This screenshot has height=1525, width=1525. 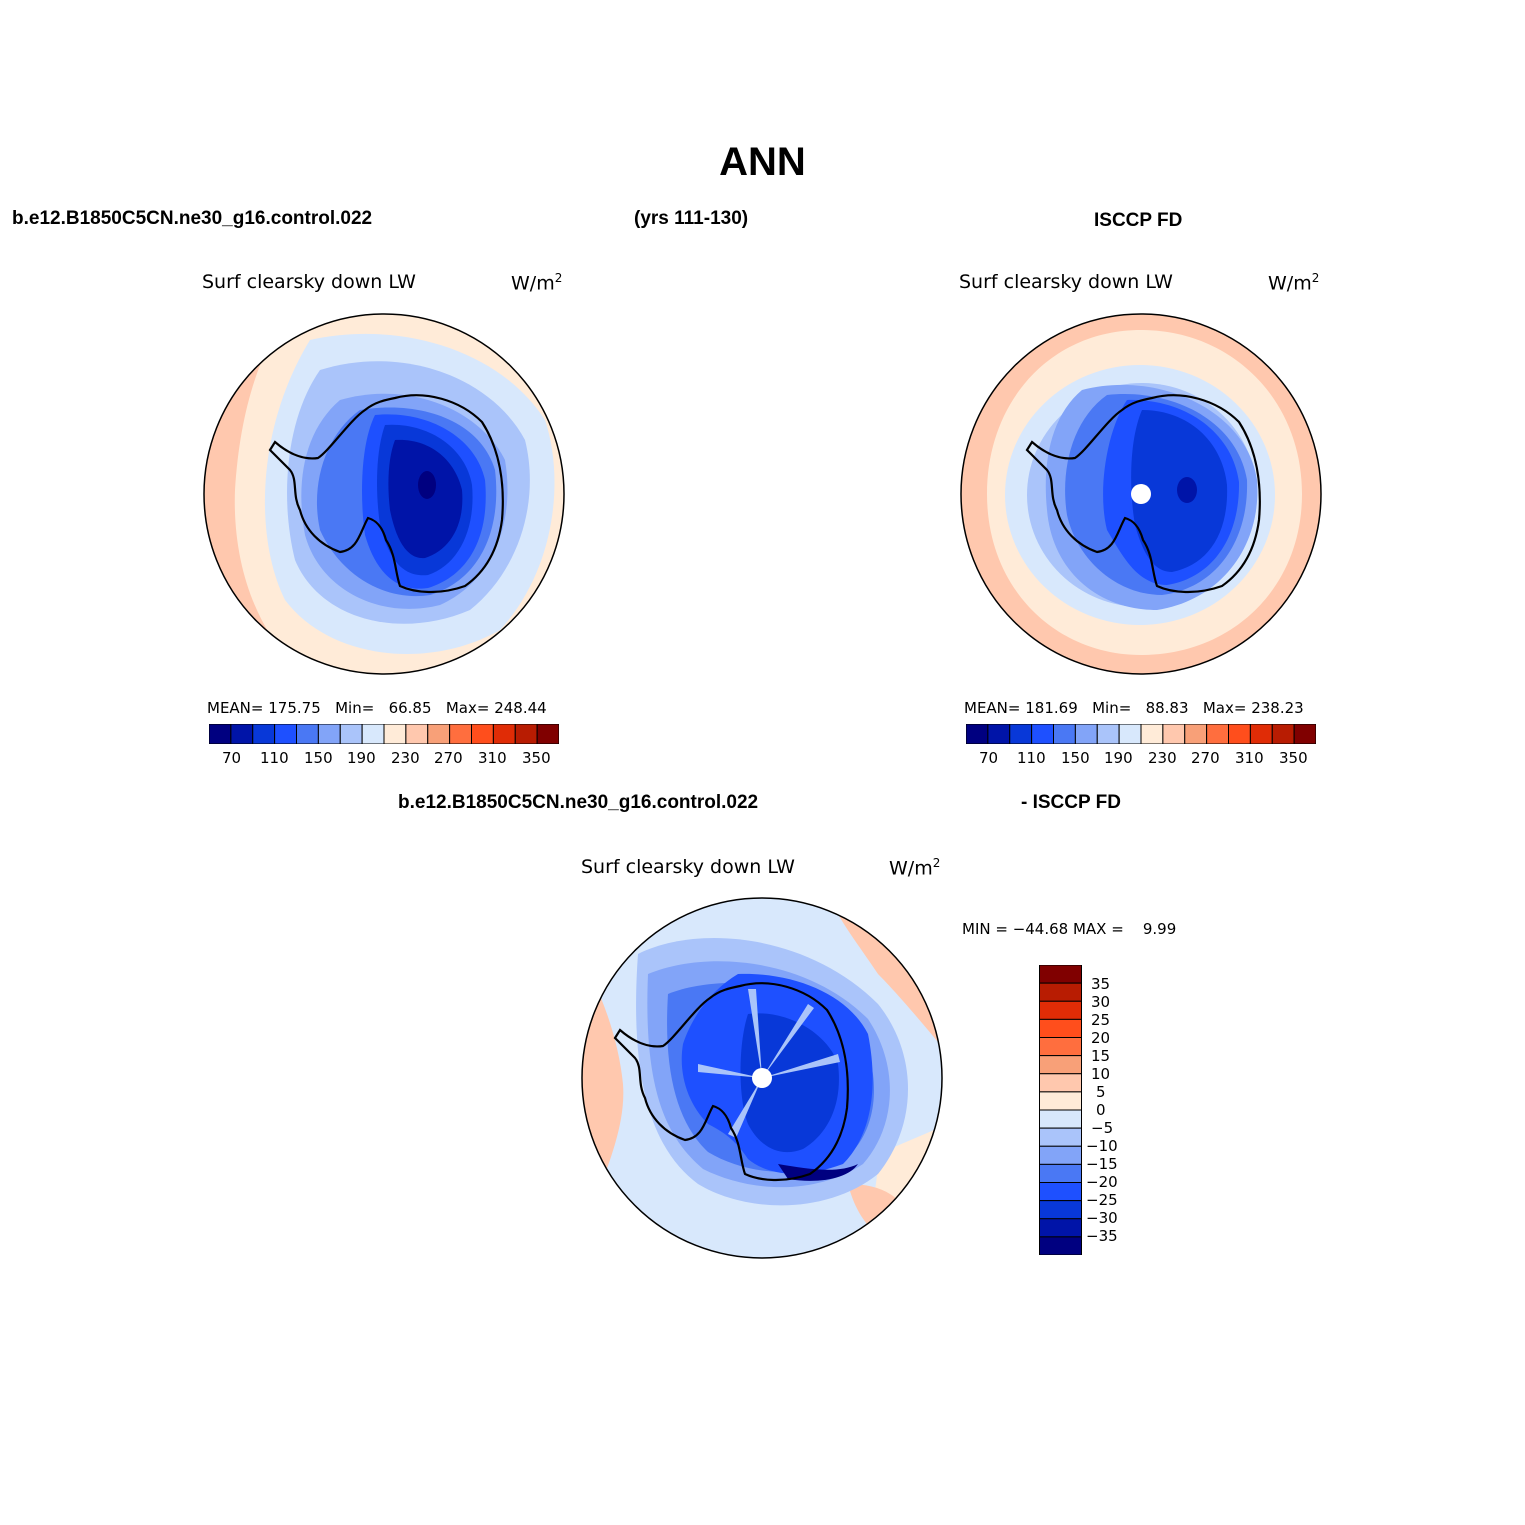 What do you see at coordinates (448, 758) in the screenshot?
I see `model-tick: 270` at bounding box center [448, 758].